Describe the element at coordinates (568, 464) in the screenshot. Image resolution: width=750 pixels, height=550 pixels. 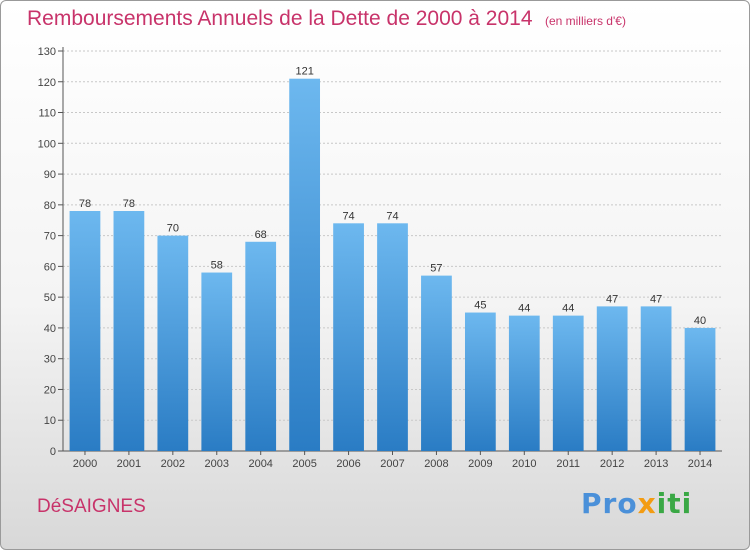
I see `x-tick-label-2011: 2011` at that location.